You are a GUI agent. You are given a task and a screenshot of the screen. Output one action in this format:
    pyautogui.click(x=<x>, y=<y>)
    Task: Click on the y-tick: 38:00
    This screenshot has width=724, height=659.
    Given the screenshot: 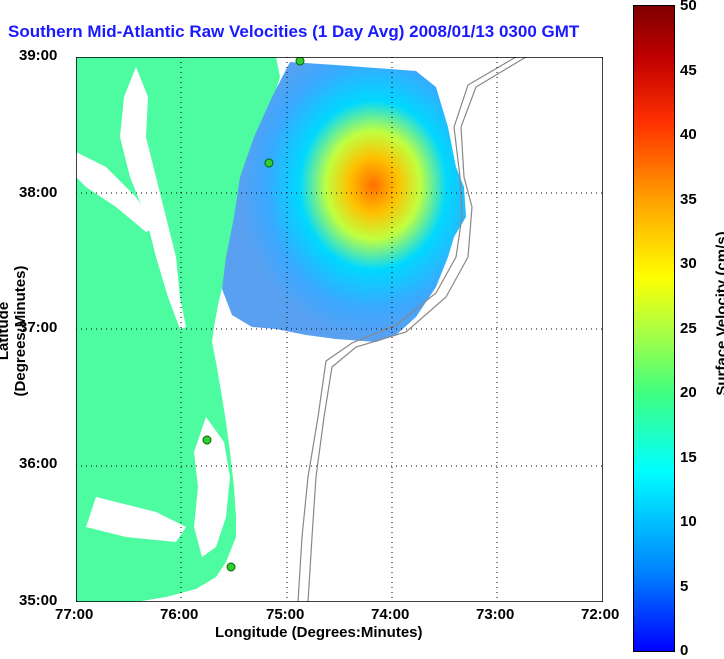 What is the action you would take?
    pyautogui.click(x=38, y=192)
    